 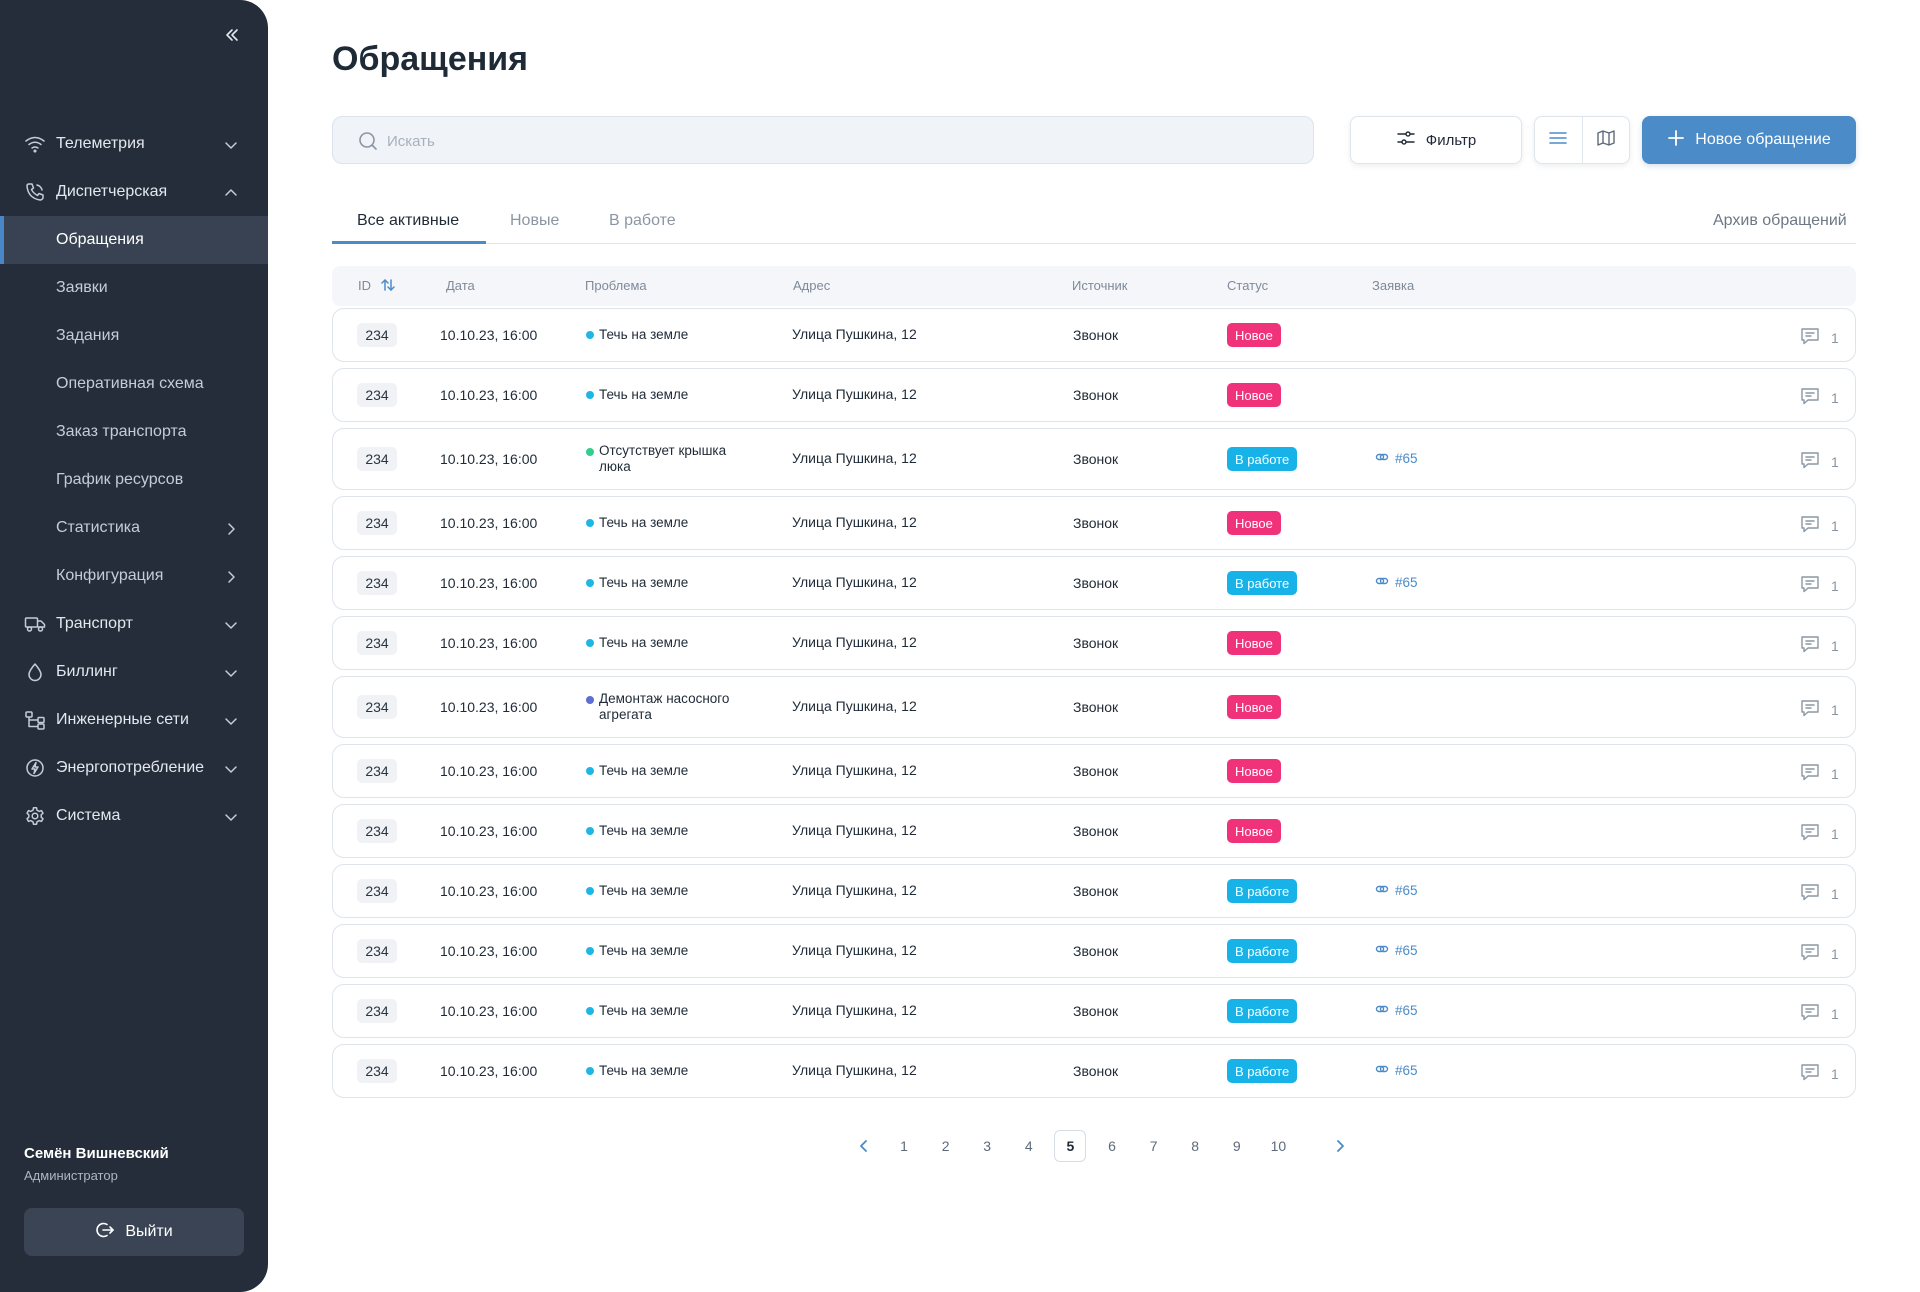 What do you see at coordinates (1153, 1146) in the screenshot?
I see `page-number: 7` at bounding box center [1153, 1146].